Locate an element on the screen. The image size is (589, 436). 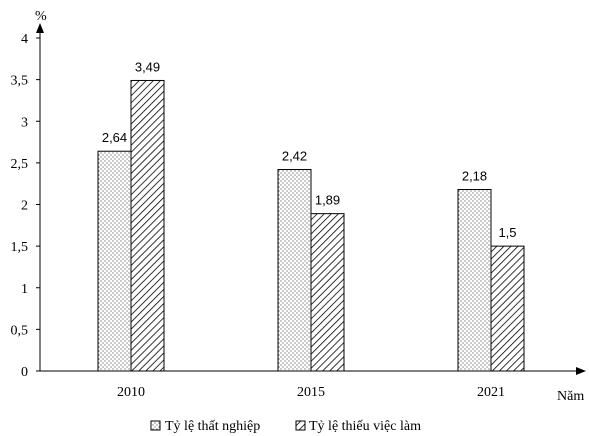
data-label: 1,89 is located at coordinates (327, 200).